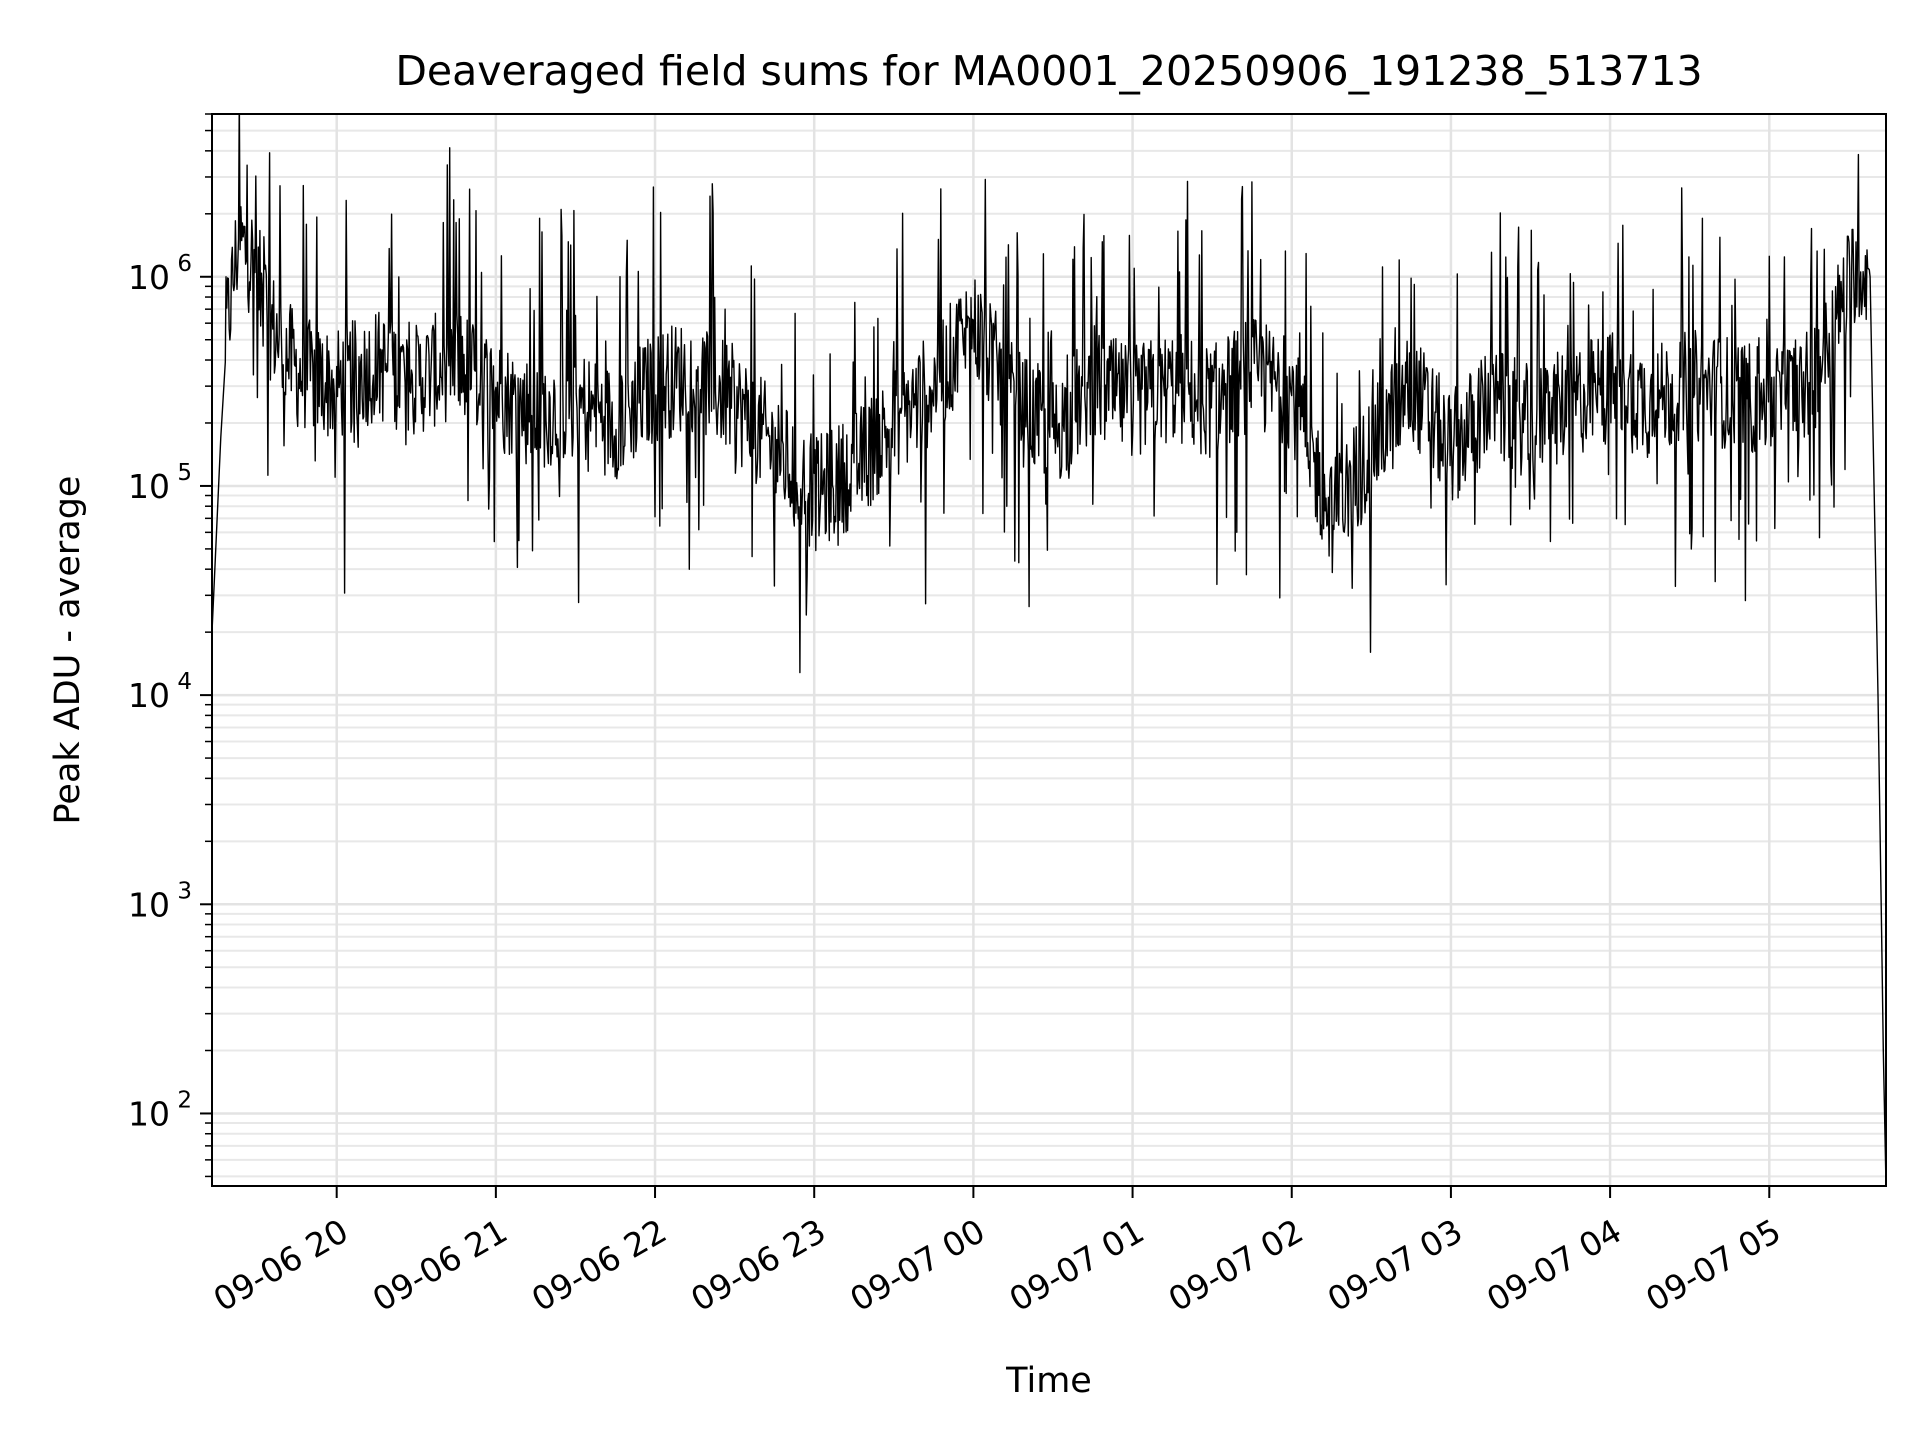  What do you see at coordinates (440, 1265) in the screenshot?
I see `x-tick-label: 09-06 21` at bounding box center [440, 1265].